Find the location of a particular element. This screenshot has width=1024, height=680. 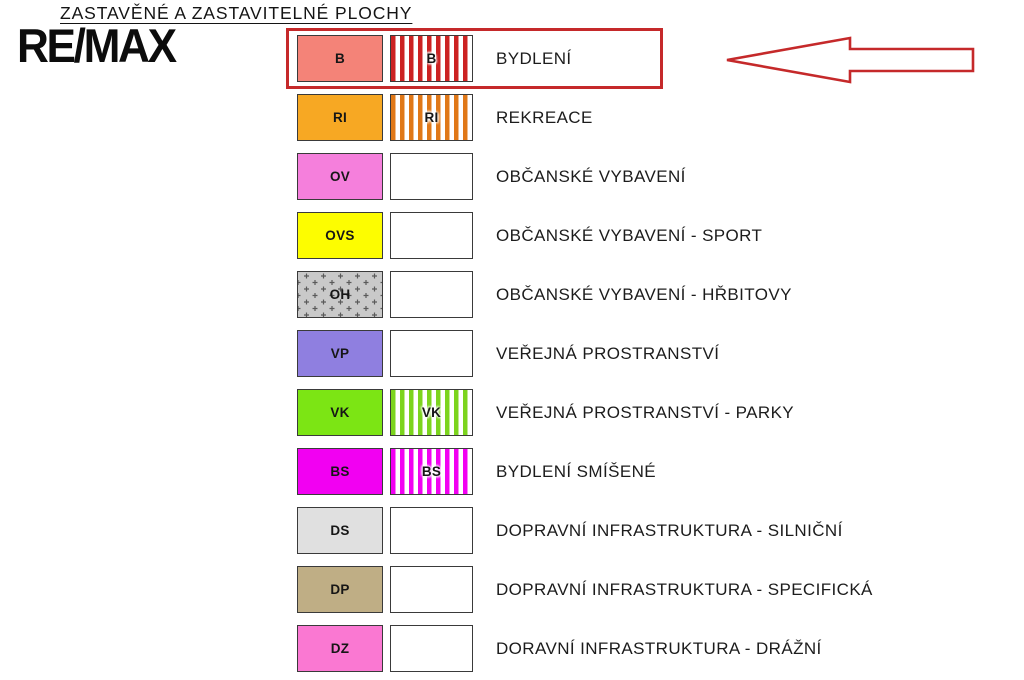

legend-row-ri: RI RI REKREACE is located at coordinates (585, 117).